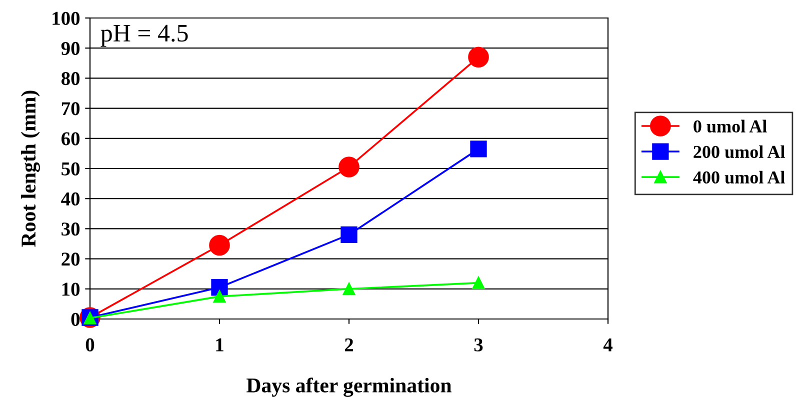 Image resolution: width=806 pixels, height=408 pixels. What do you see at coordinates (478, 345) in the screenshot?
I see `x-tick-label: 3` at bounding box center [478, 345].